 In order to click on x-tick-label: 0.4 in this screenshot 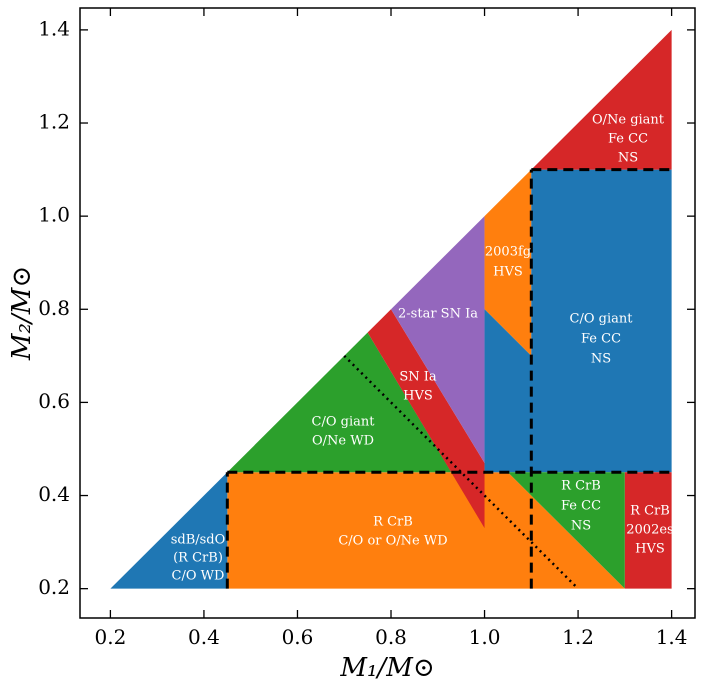, I will do `click(204, 637)`.